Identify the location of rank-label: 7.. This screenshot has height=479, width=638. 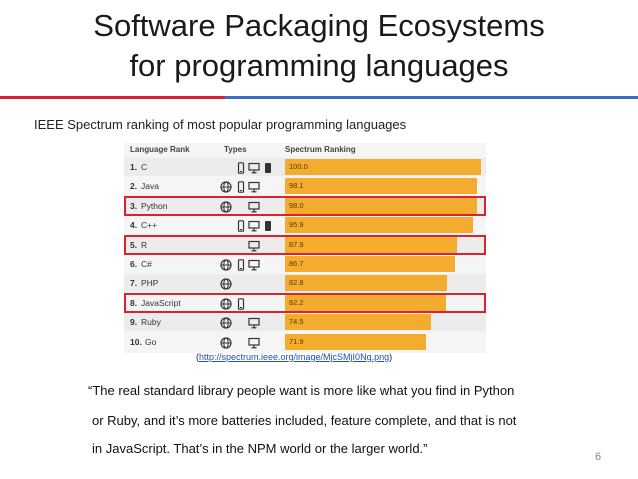
(134, 283).